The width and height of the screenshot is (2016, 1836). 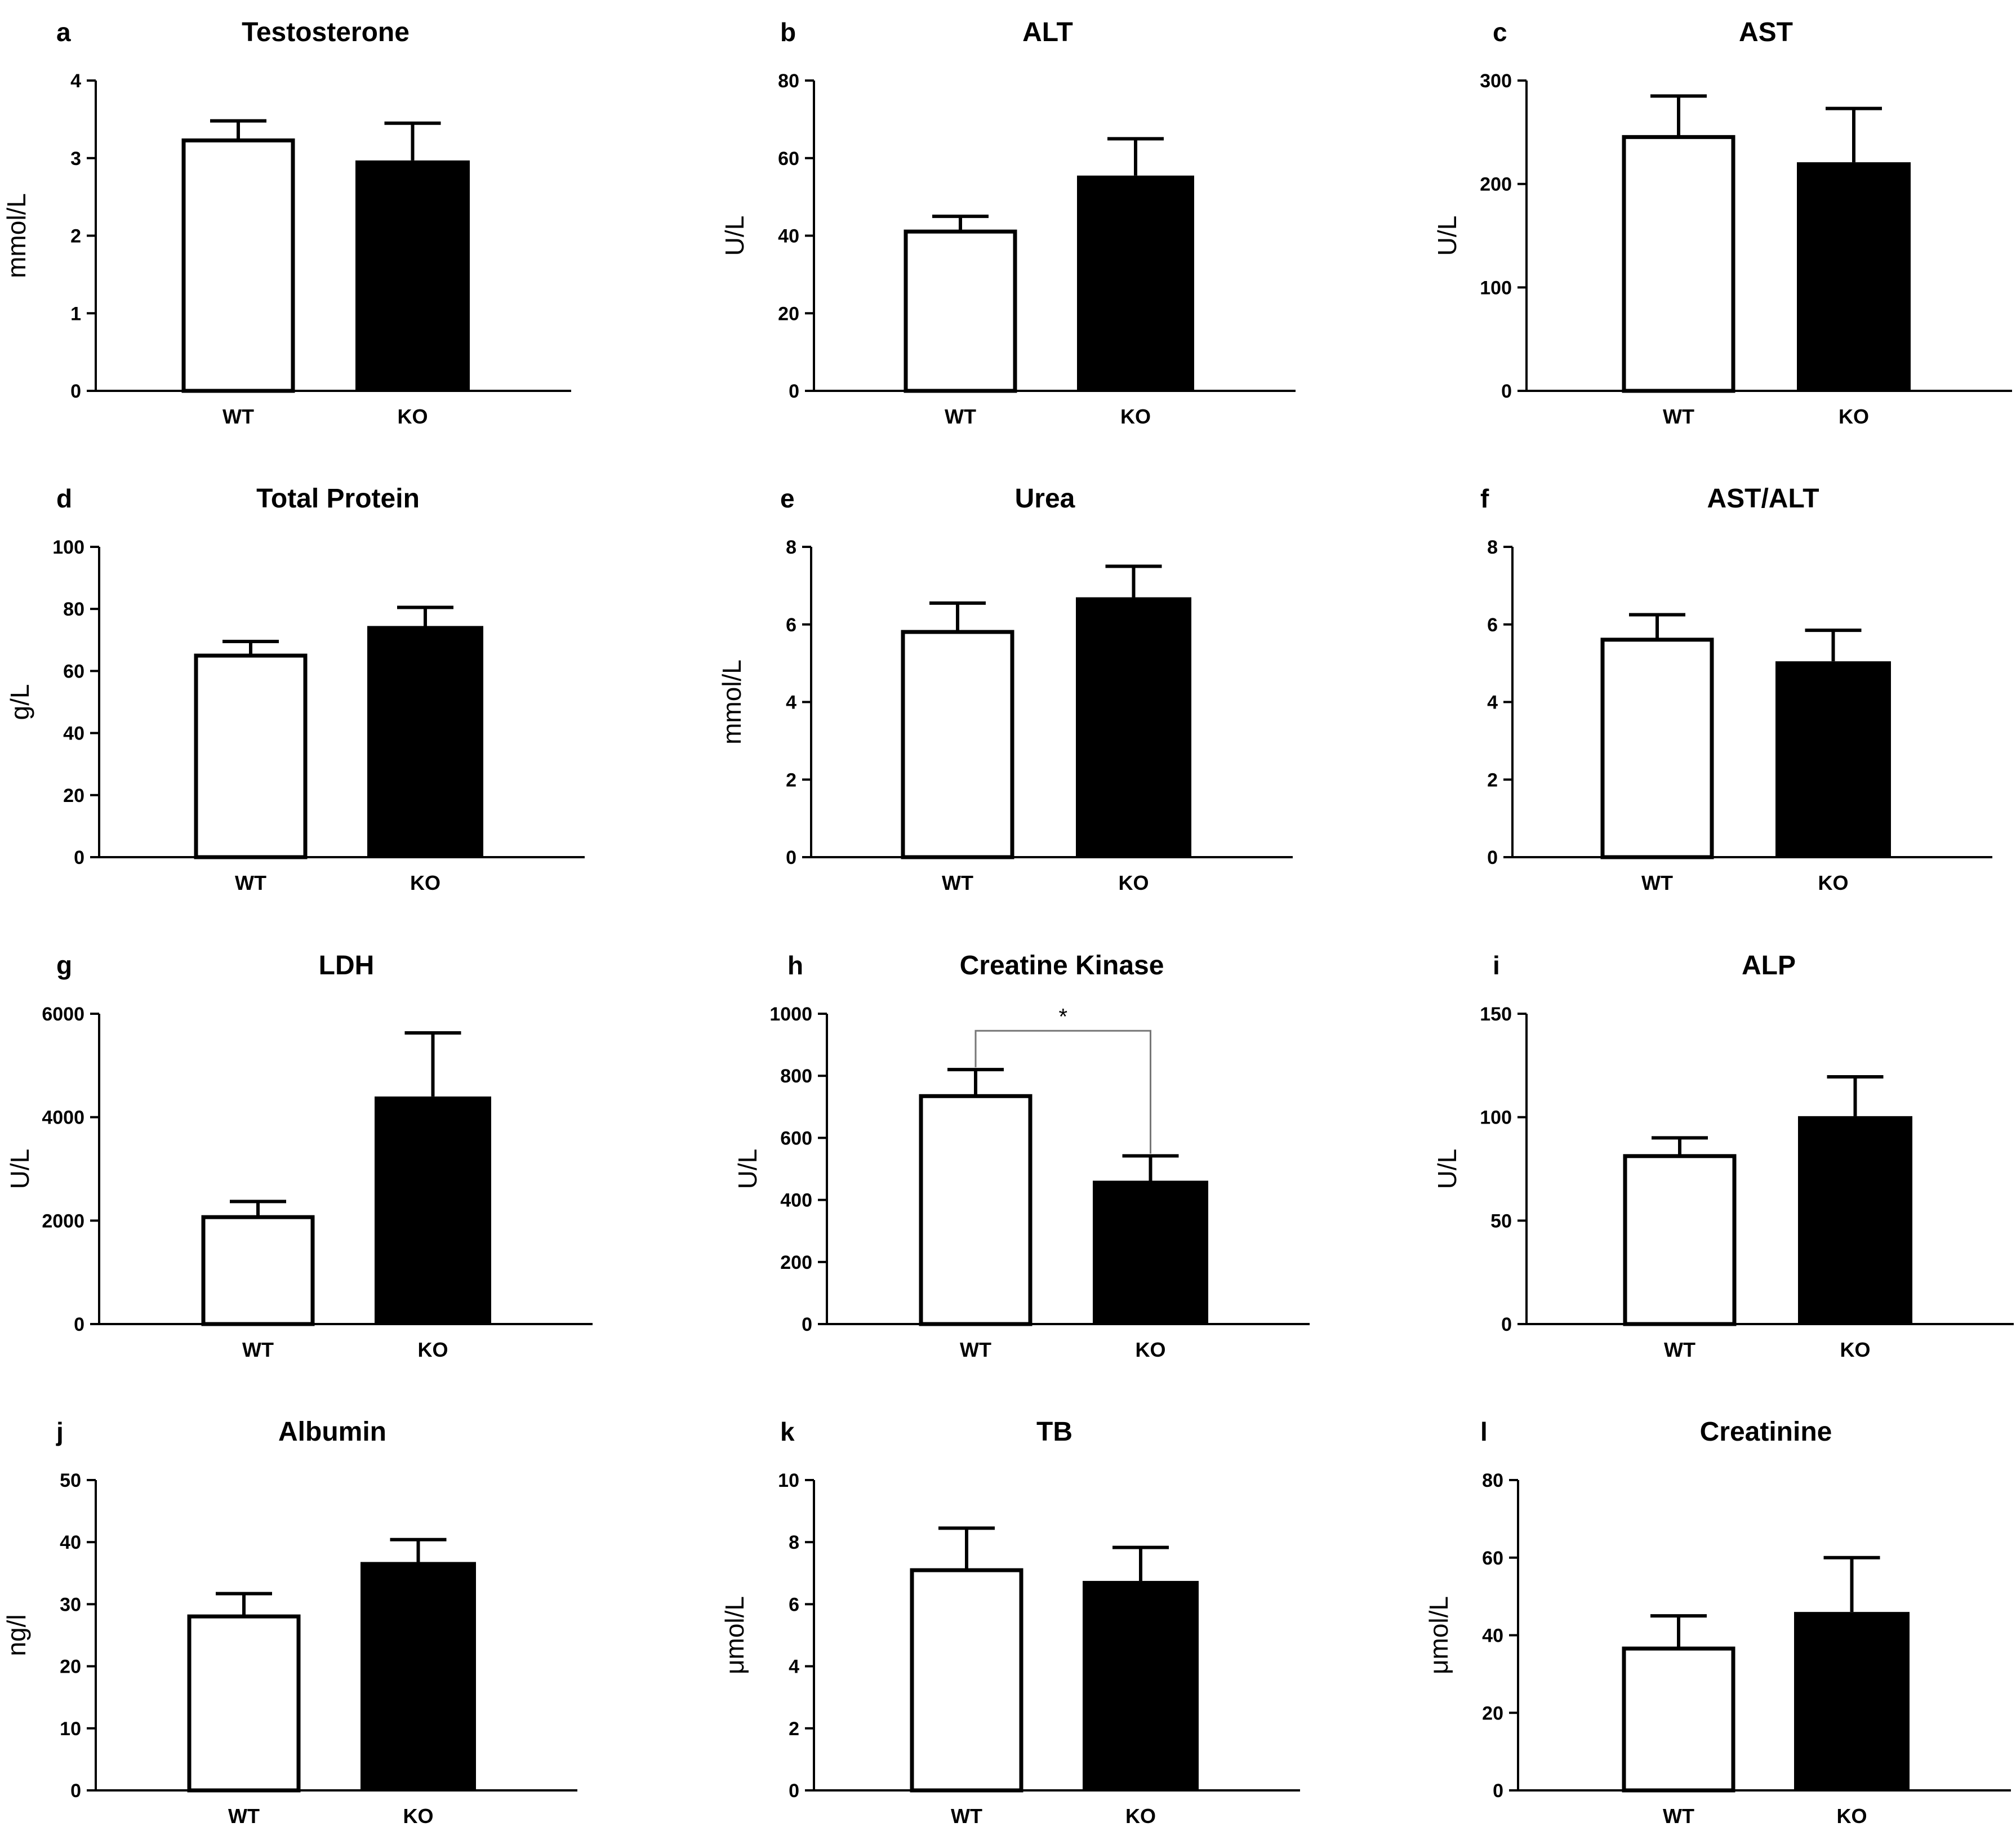 What do you see at coordinates (70, 1729) in the screenshot?
I see `y-tick-label: 10` at bounding box center [70, 1729].